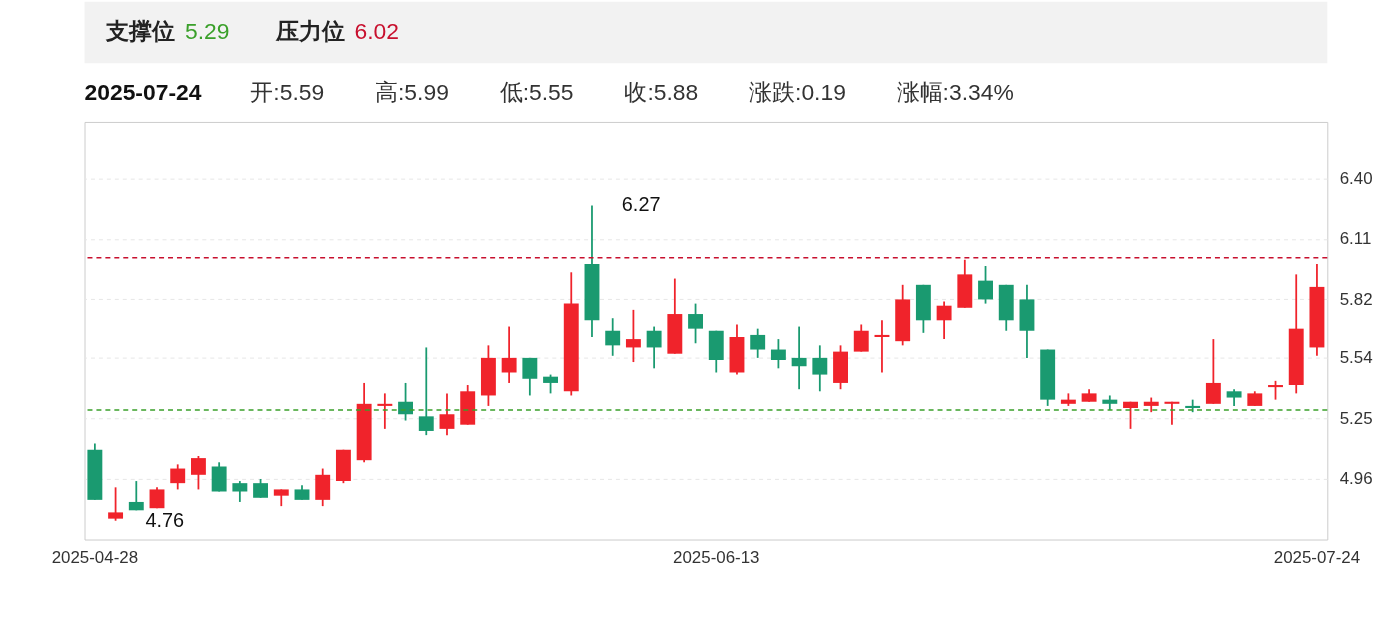  What do you see at coordinates (287, 92) in the screenshot?
I see `text: 开:5.59` at bounding box center [287, 92].